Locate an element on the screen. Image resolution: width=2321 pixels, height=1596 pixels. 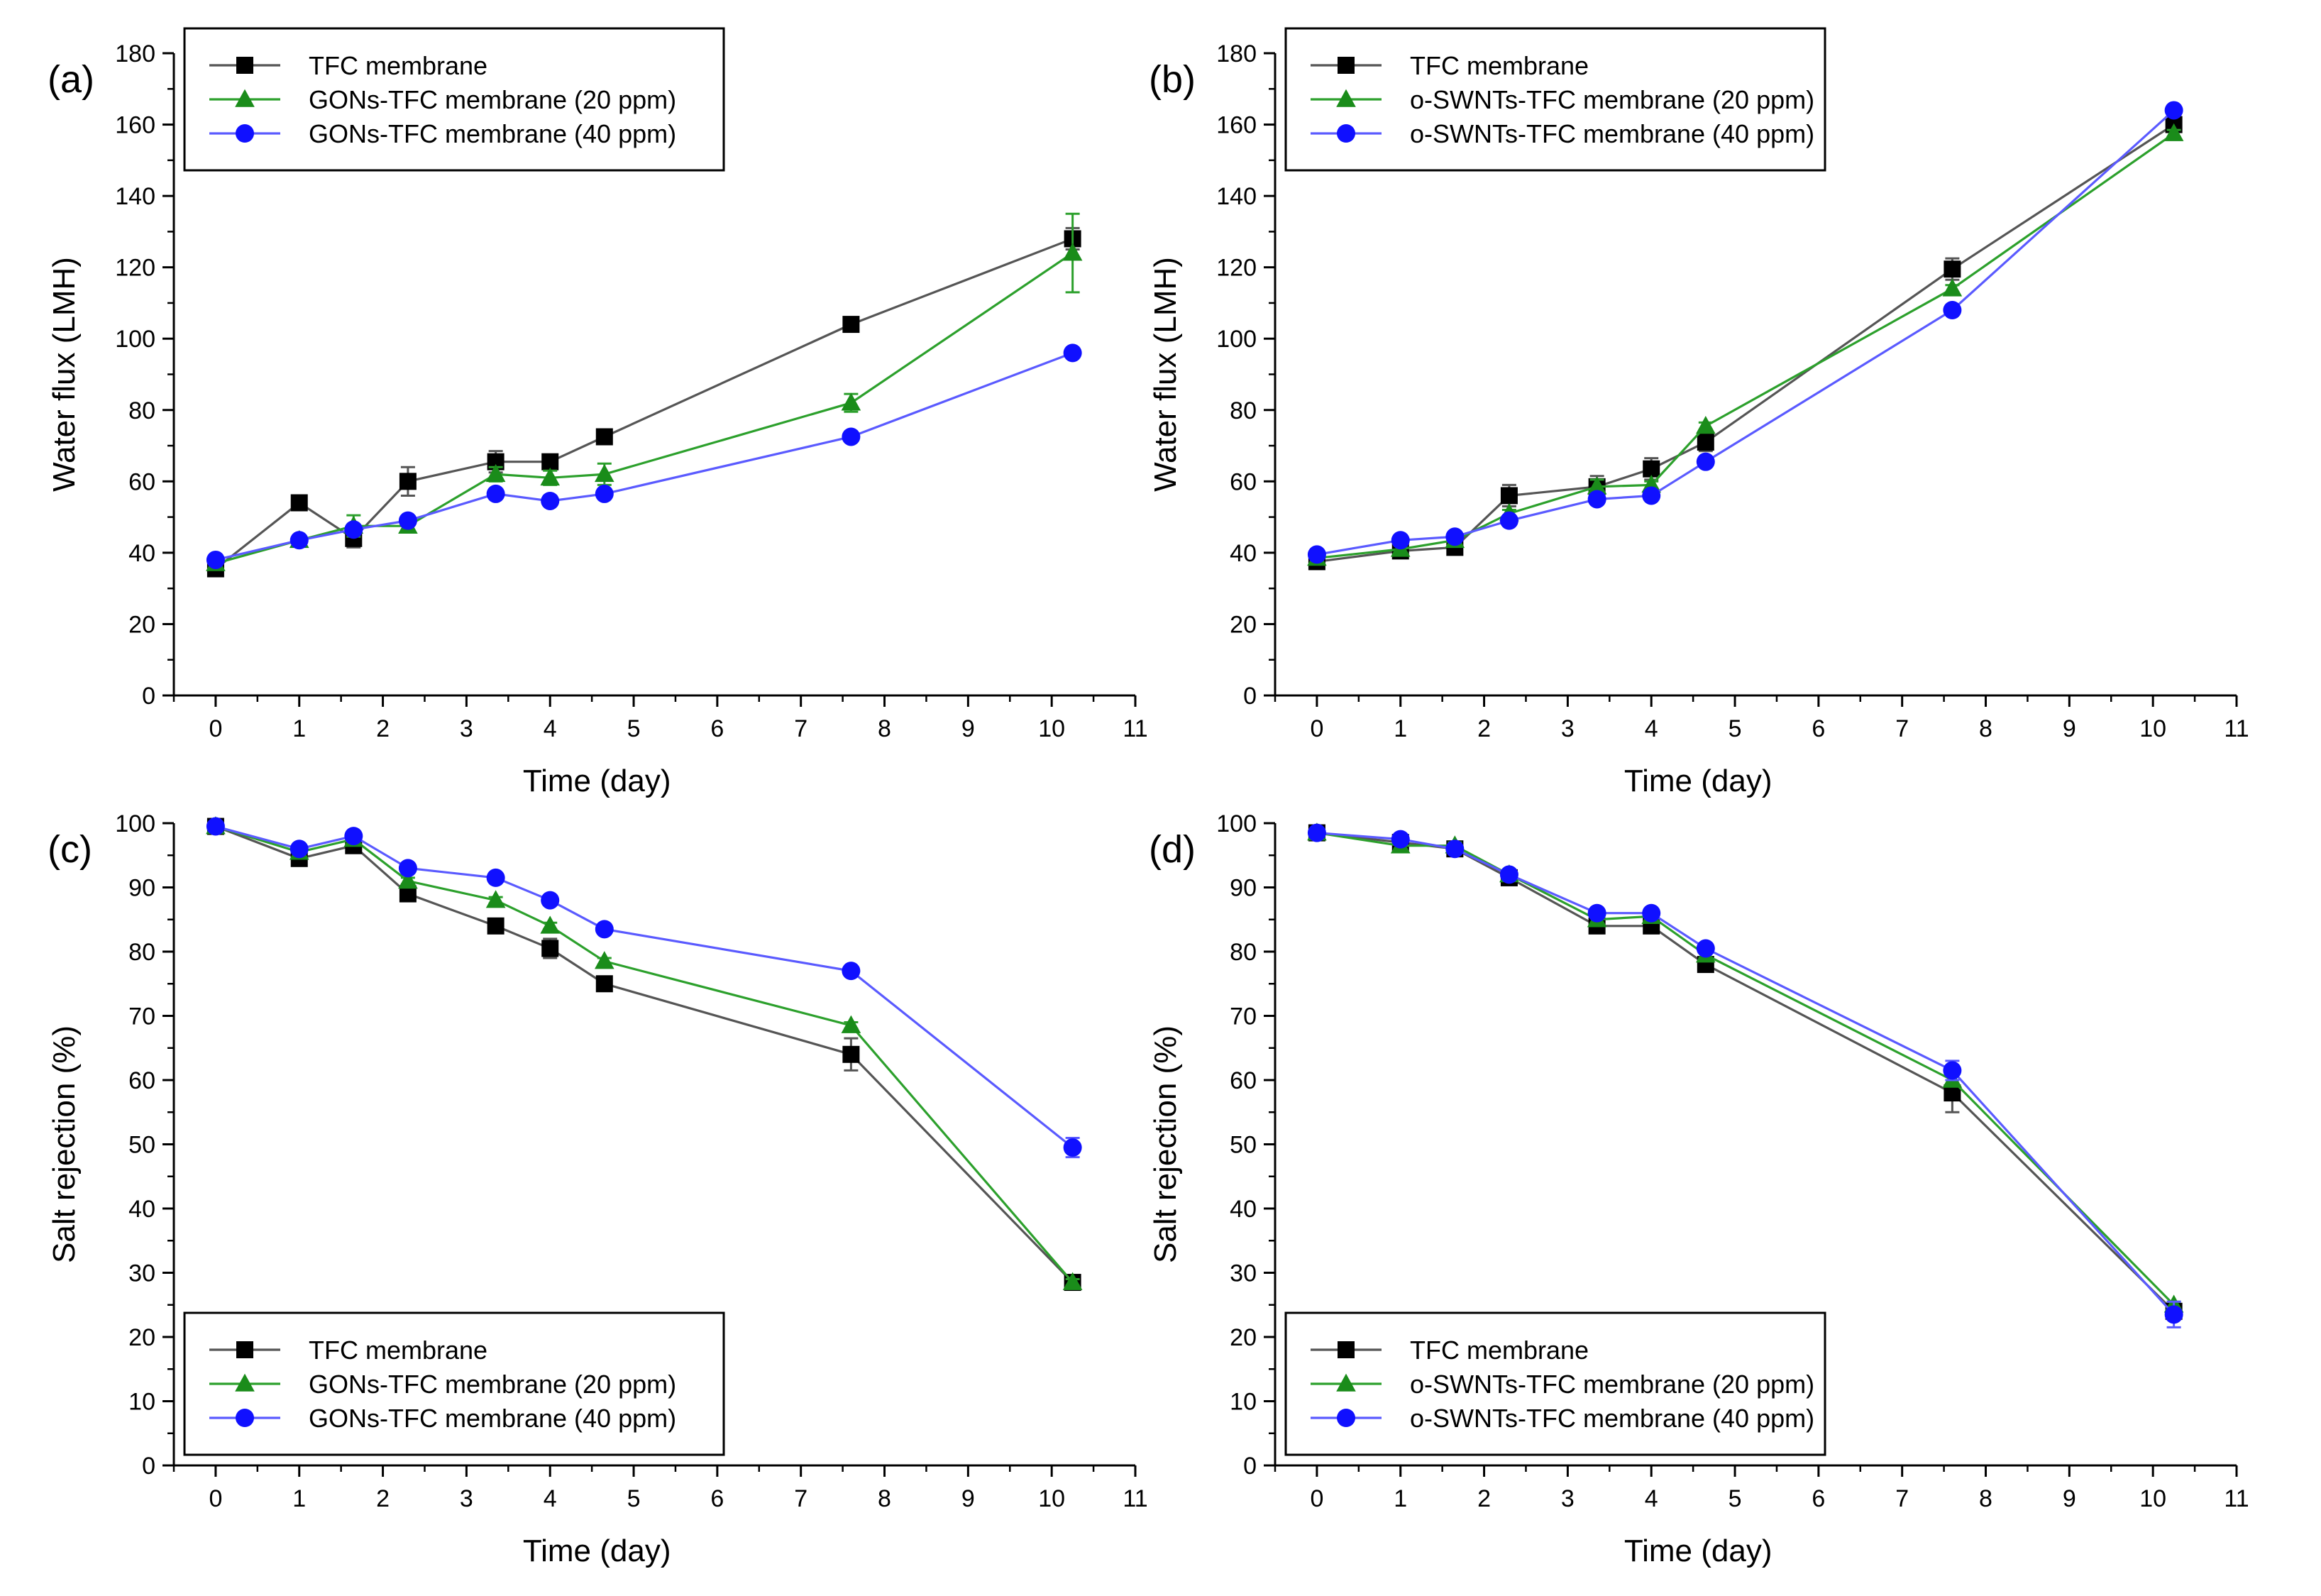
y-tick-label: 90 is located at coordinates (1243, 889).